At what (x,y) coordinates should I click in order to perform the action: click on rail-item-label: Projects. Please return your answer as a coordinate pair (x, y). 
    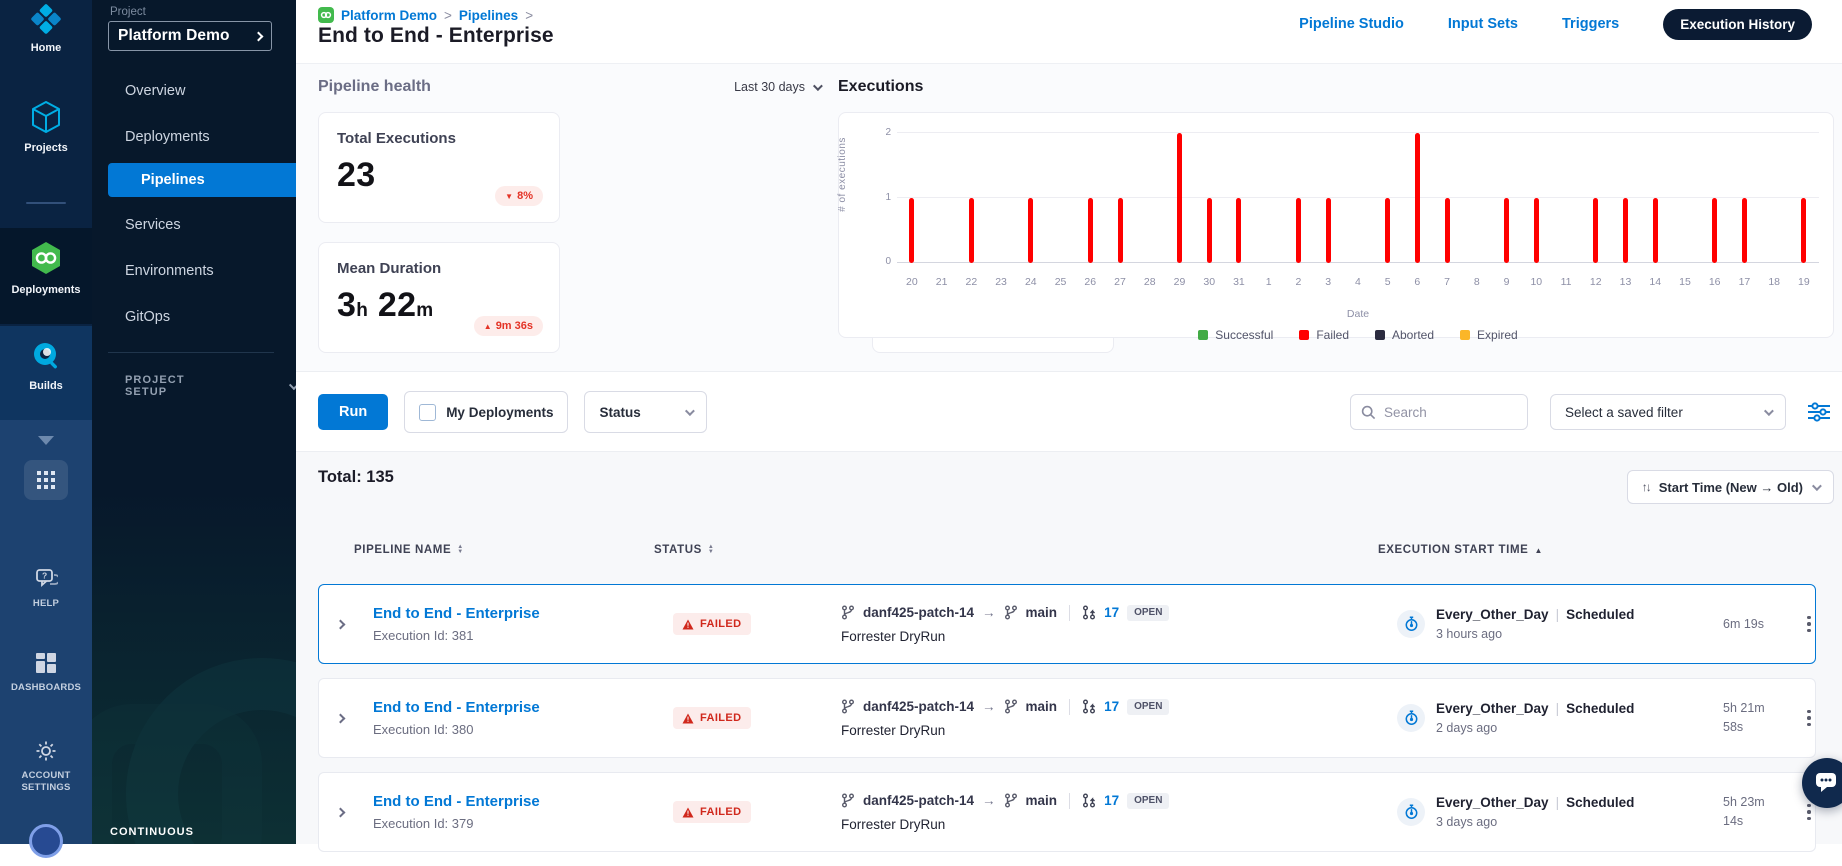
    Looking at the image, I should click on (46, 148).